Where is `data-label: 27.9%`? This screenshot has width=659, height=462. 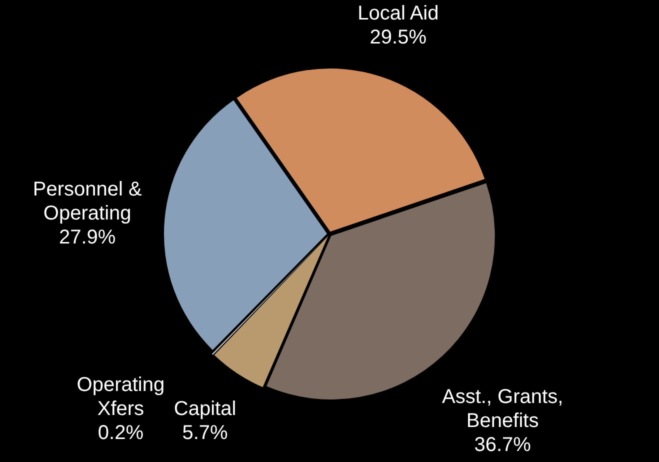 data-label: 27.9% is located at coordinates (87, 237).